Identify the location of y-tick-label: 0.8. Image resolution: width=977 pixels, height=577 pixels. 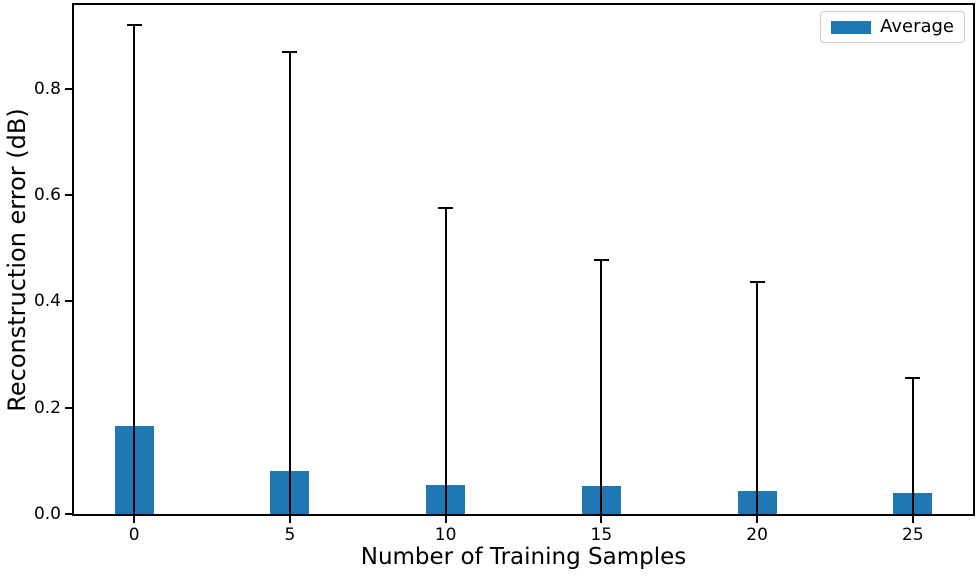
(47, 88).